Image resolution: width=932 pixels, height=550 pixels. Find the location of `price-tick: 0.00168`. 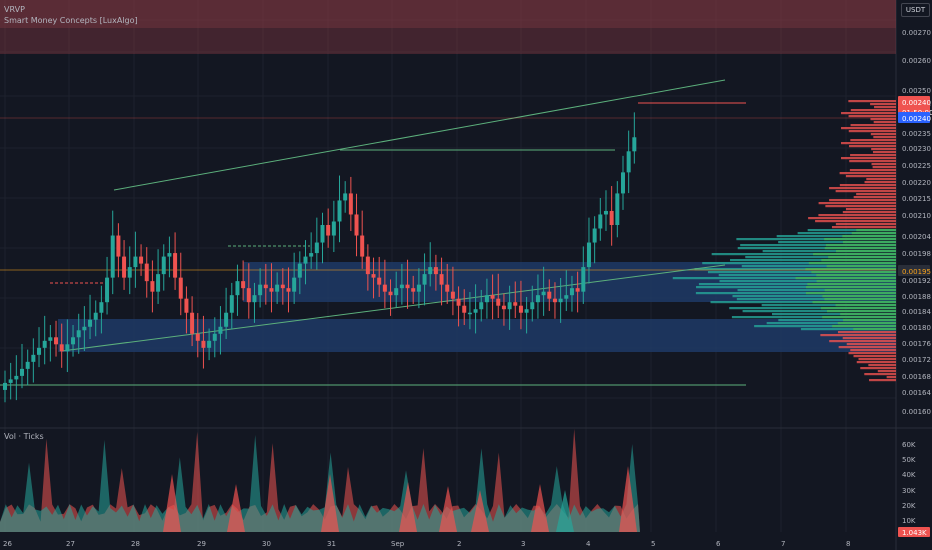

price-tick: 0.00168 is located at coordinates (916, 377).